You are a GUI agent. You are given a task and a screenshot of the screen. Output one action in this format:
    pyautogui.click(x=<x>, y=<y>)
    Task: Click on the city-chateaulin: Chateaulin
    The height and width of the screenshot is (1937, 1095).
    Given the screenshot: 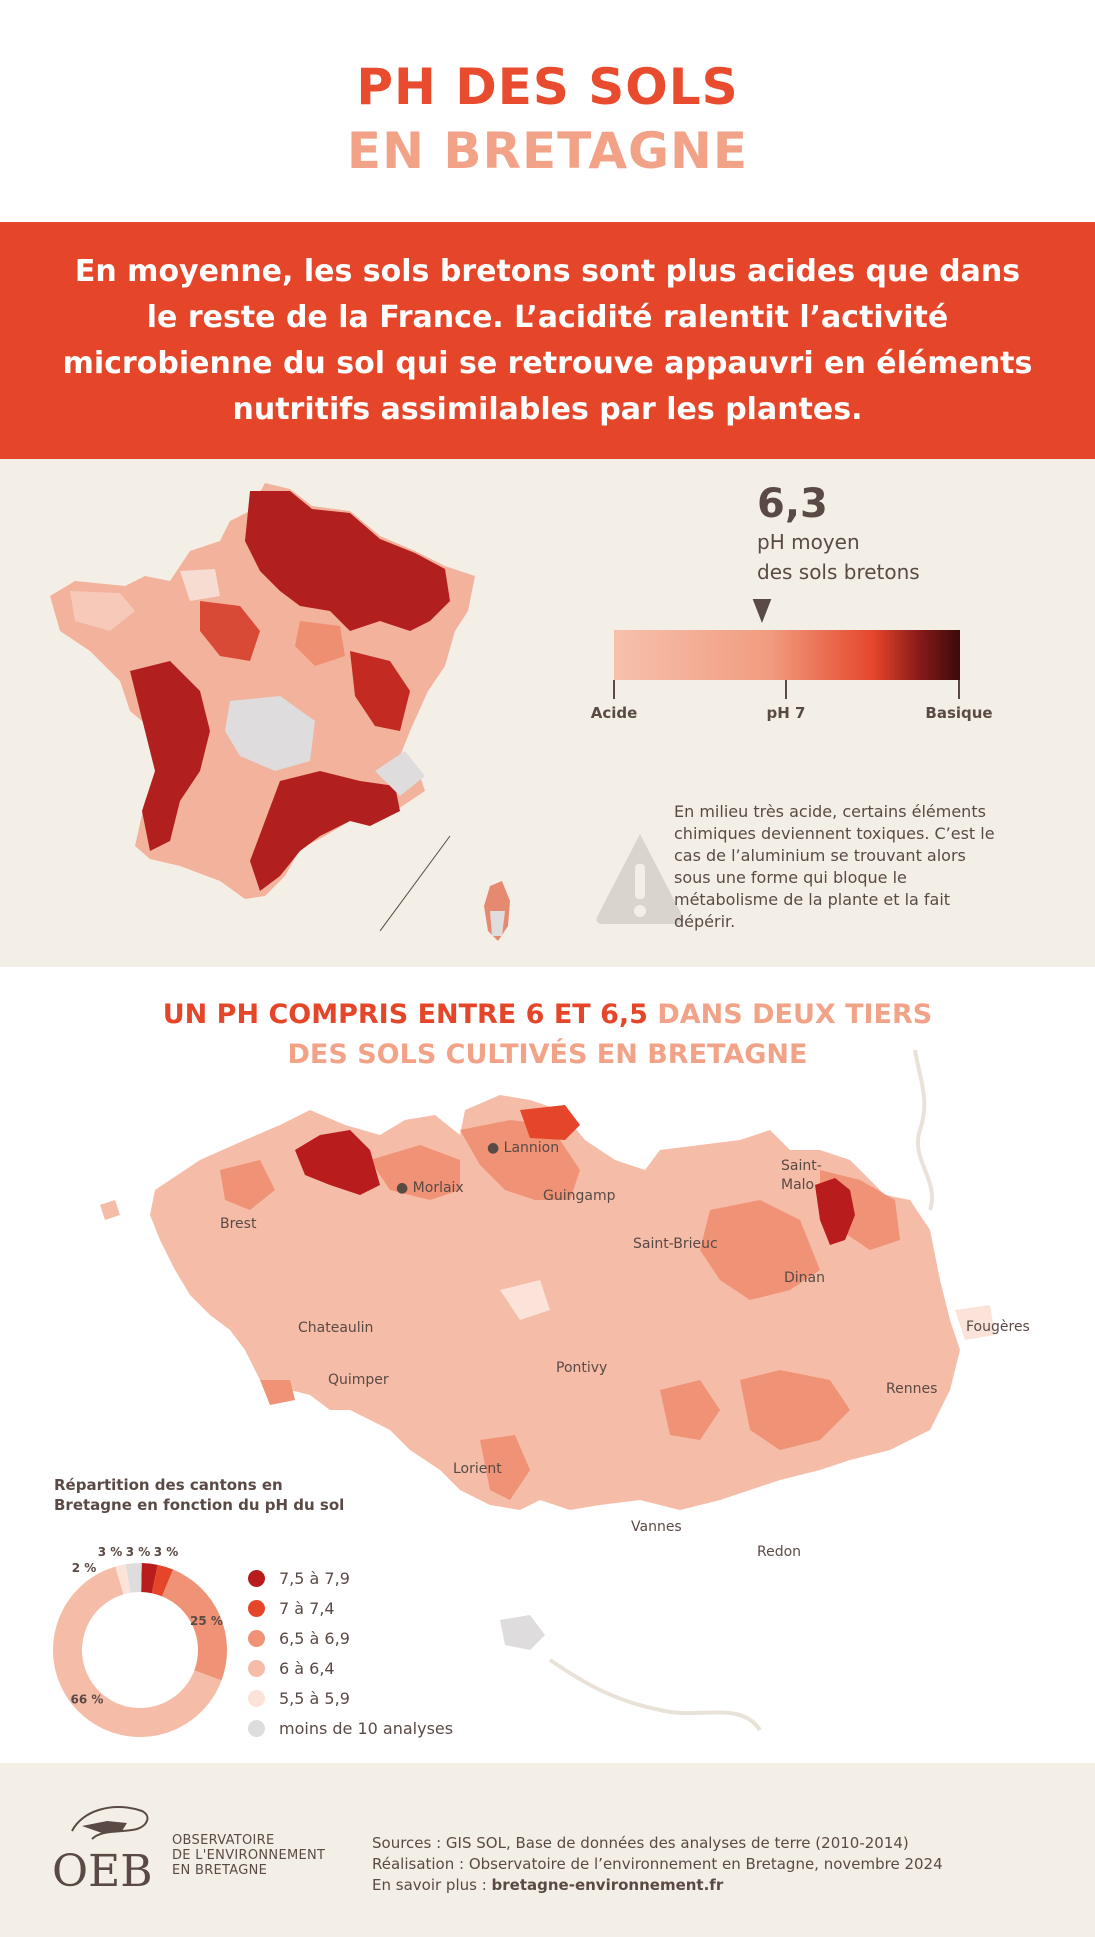 What is the action you would take?
    pyautogui.click(x=336, y=1328)
    